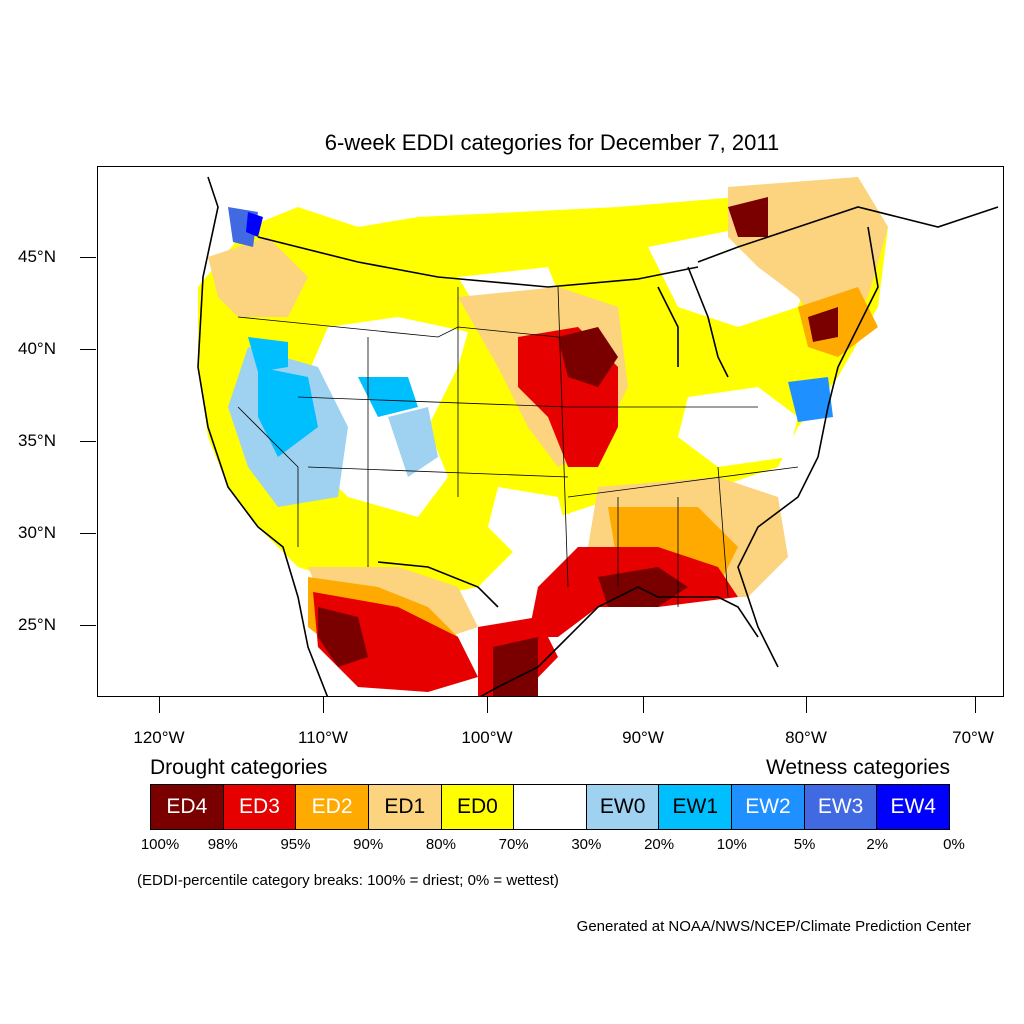 This screenshot has width=1024, height=1024. I want to click on region-ew1-id, so click(268, 354).